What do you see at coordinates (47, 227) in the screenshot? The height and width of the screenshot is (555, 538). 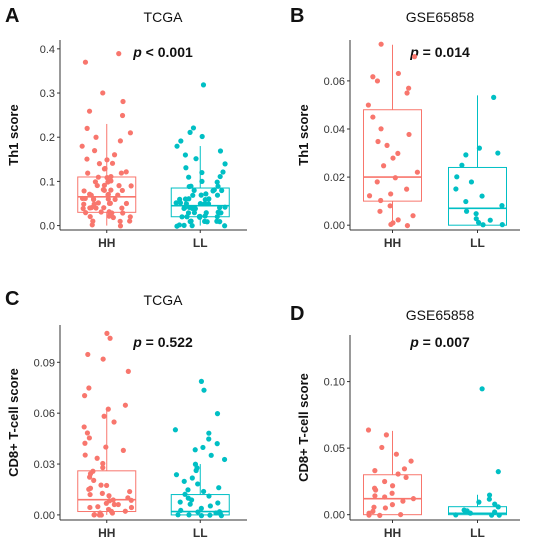 I see `y-tick-label: 0.0` at bounding box center [47, 227].